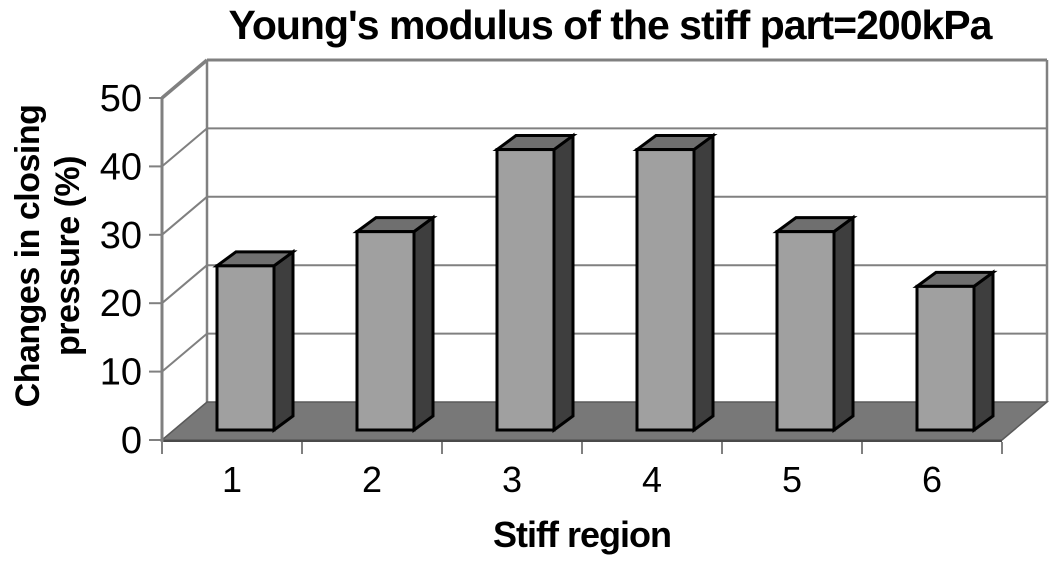 The image size is (1050, 563). Describe the element at coordinates (372, 479) in the screenshot. I see `x-tick-label: 2` at that location.